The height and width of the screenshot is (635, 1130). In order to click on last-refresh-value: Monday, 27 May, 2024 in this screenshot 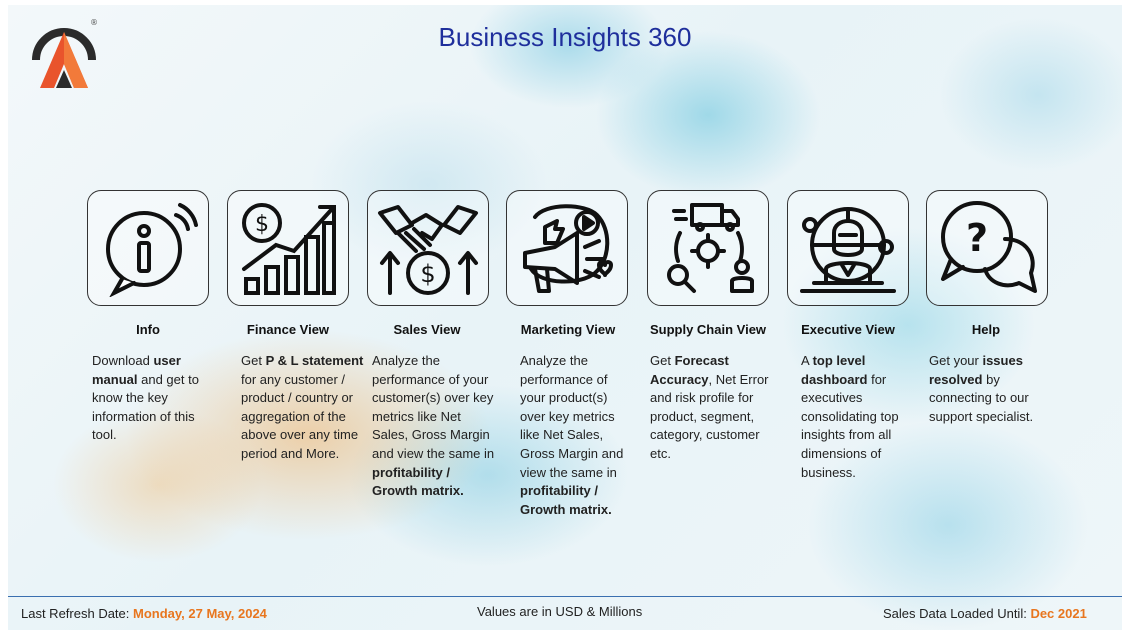, I will do `click(200, 613)`.